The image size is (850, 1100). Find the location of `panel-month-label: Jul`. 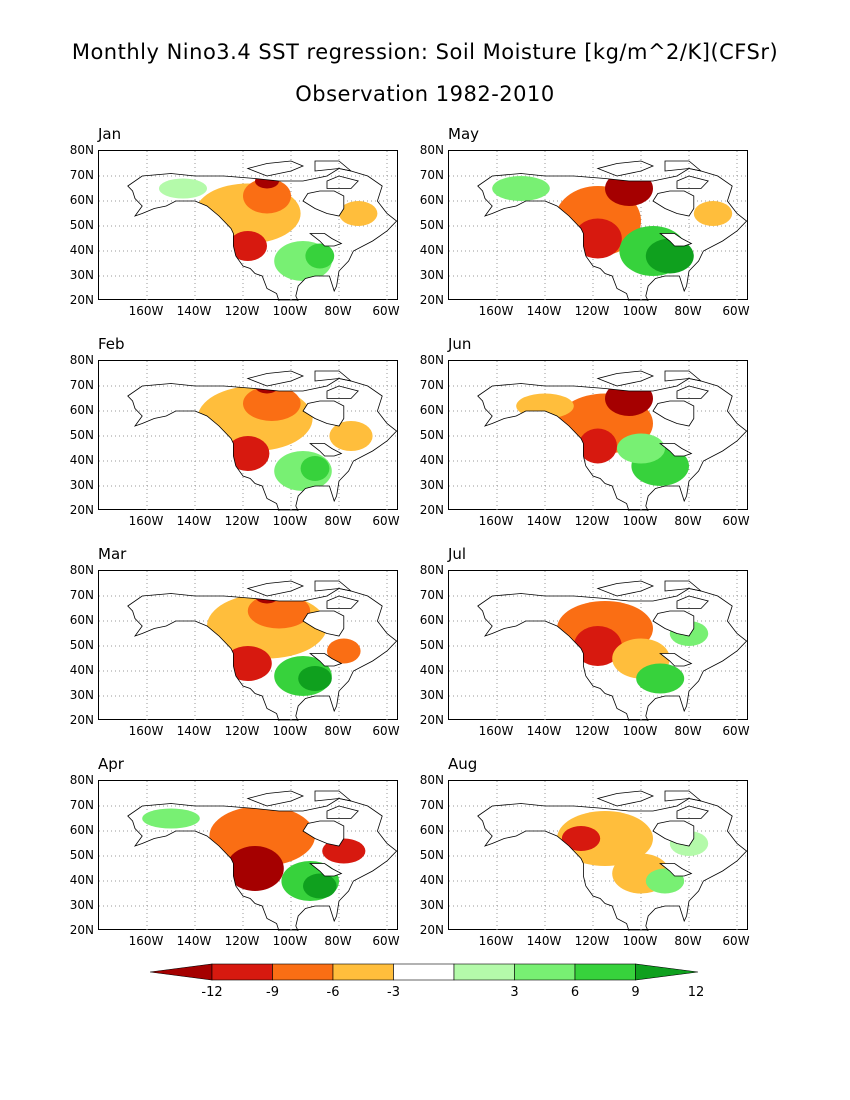

panel-month-label: Jul is located at coordinates (457, 554).